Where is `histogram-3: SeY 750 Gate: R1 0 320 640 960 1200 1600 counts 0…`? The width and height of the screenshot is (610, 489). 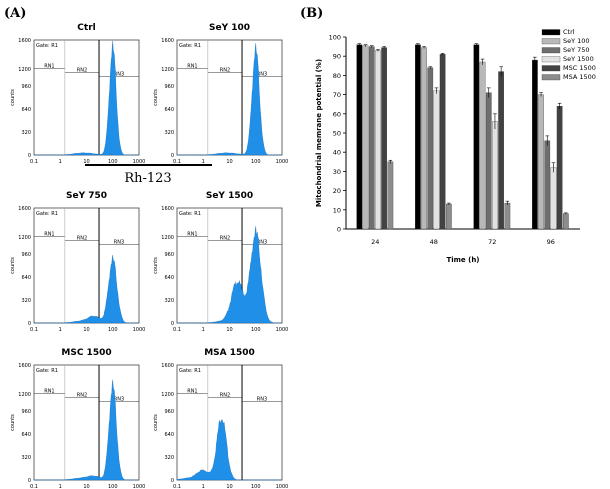
histogram-3: SeY 750 Gate: R1 0 320 640 960 1200 1600 counts 0… is located at coordinates (77, 262).